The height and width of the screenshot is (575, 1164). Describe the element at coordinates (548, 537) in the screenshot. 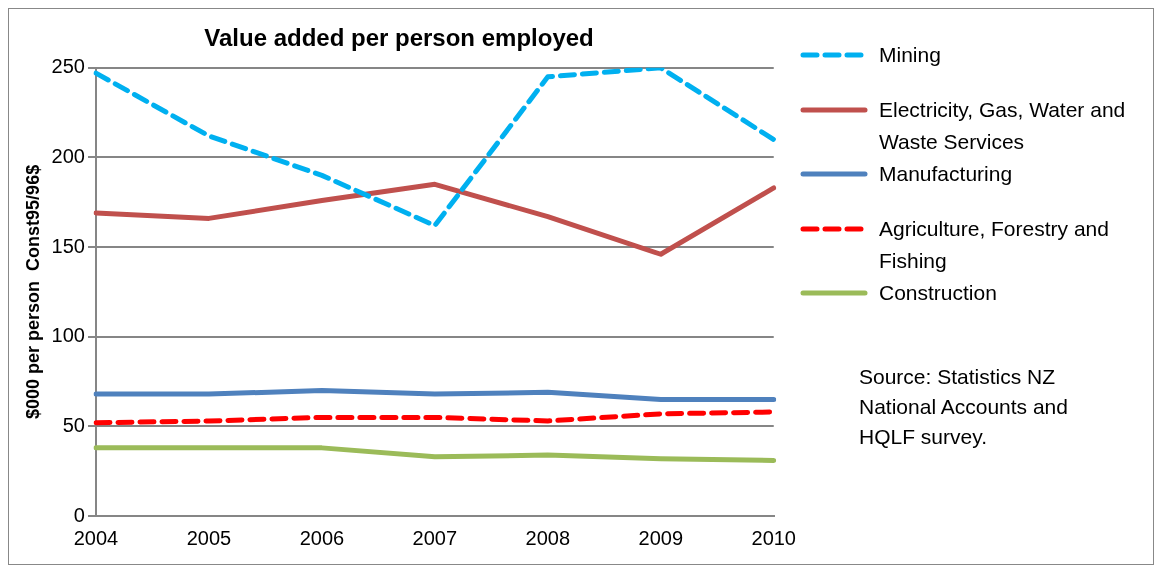

I see `x-tick-label: 2008` at that location.